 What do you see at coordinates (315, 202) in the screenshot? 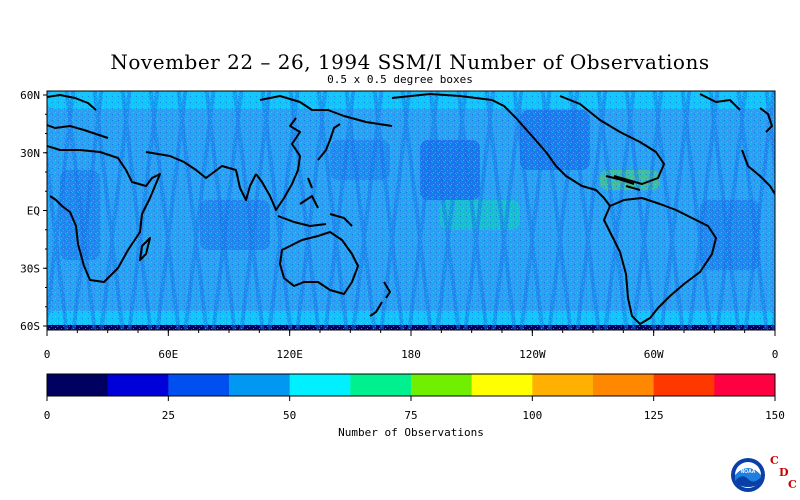
I see `coast-indonesia` at bounding box center [315, 202].